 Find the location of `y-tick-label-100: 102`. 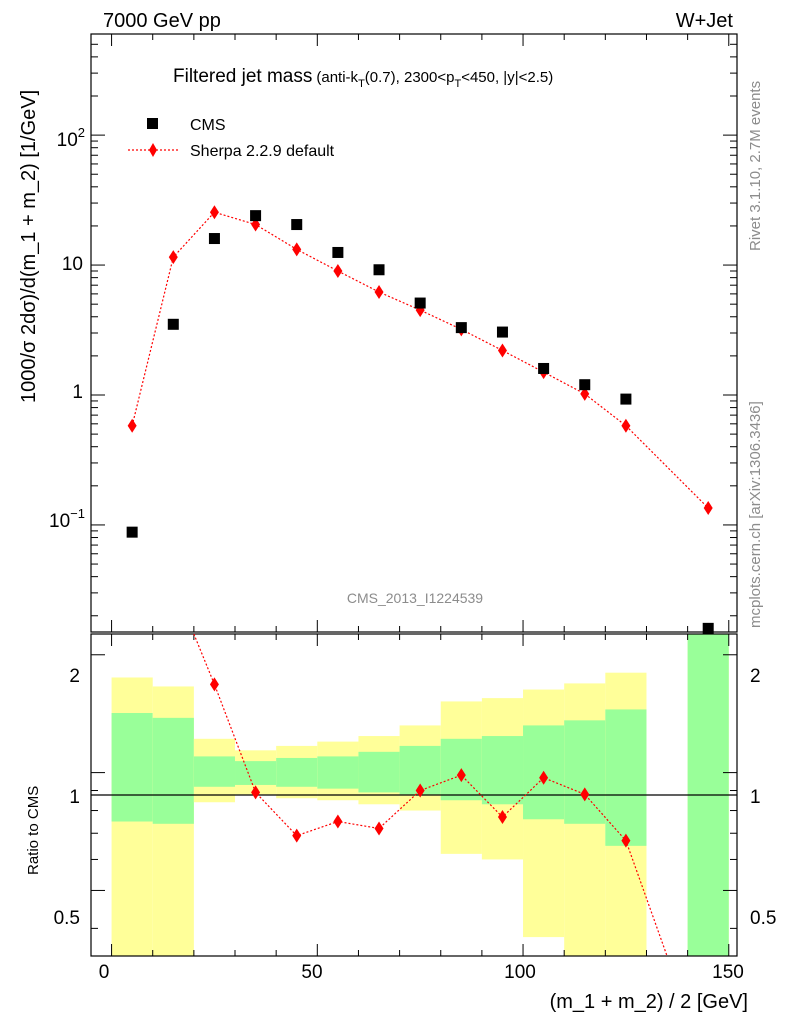

y-tick-label-100: 102 is located at coordinates (71, 138).